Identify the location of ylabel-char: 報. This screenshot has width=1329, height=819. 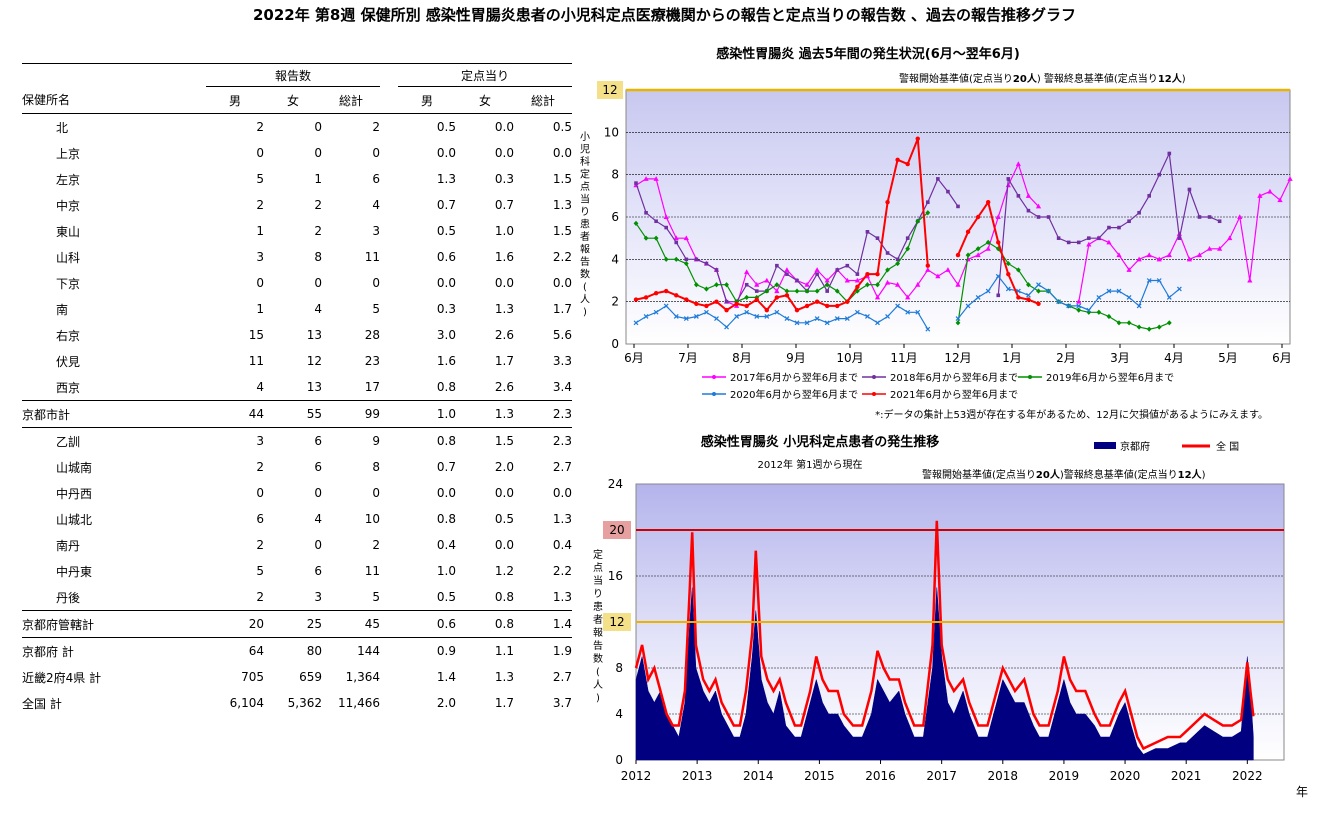
(598, 633).